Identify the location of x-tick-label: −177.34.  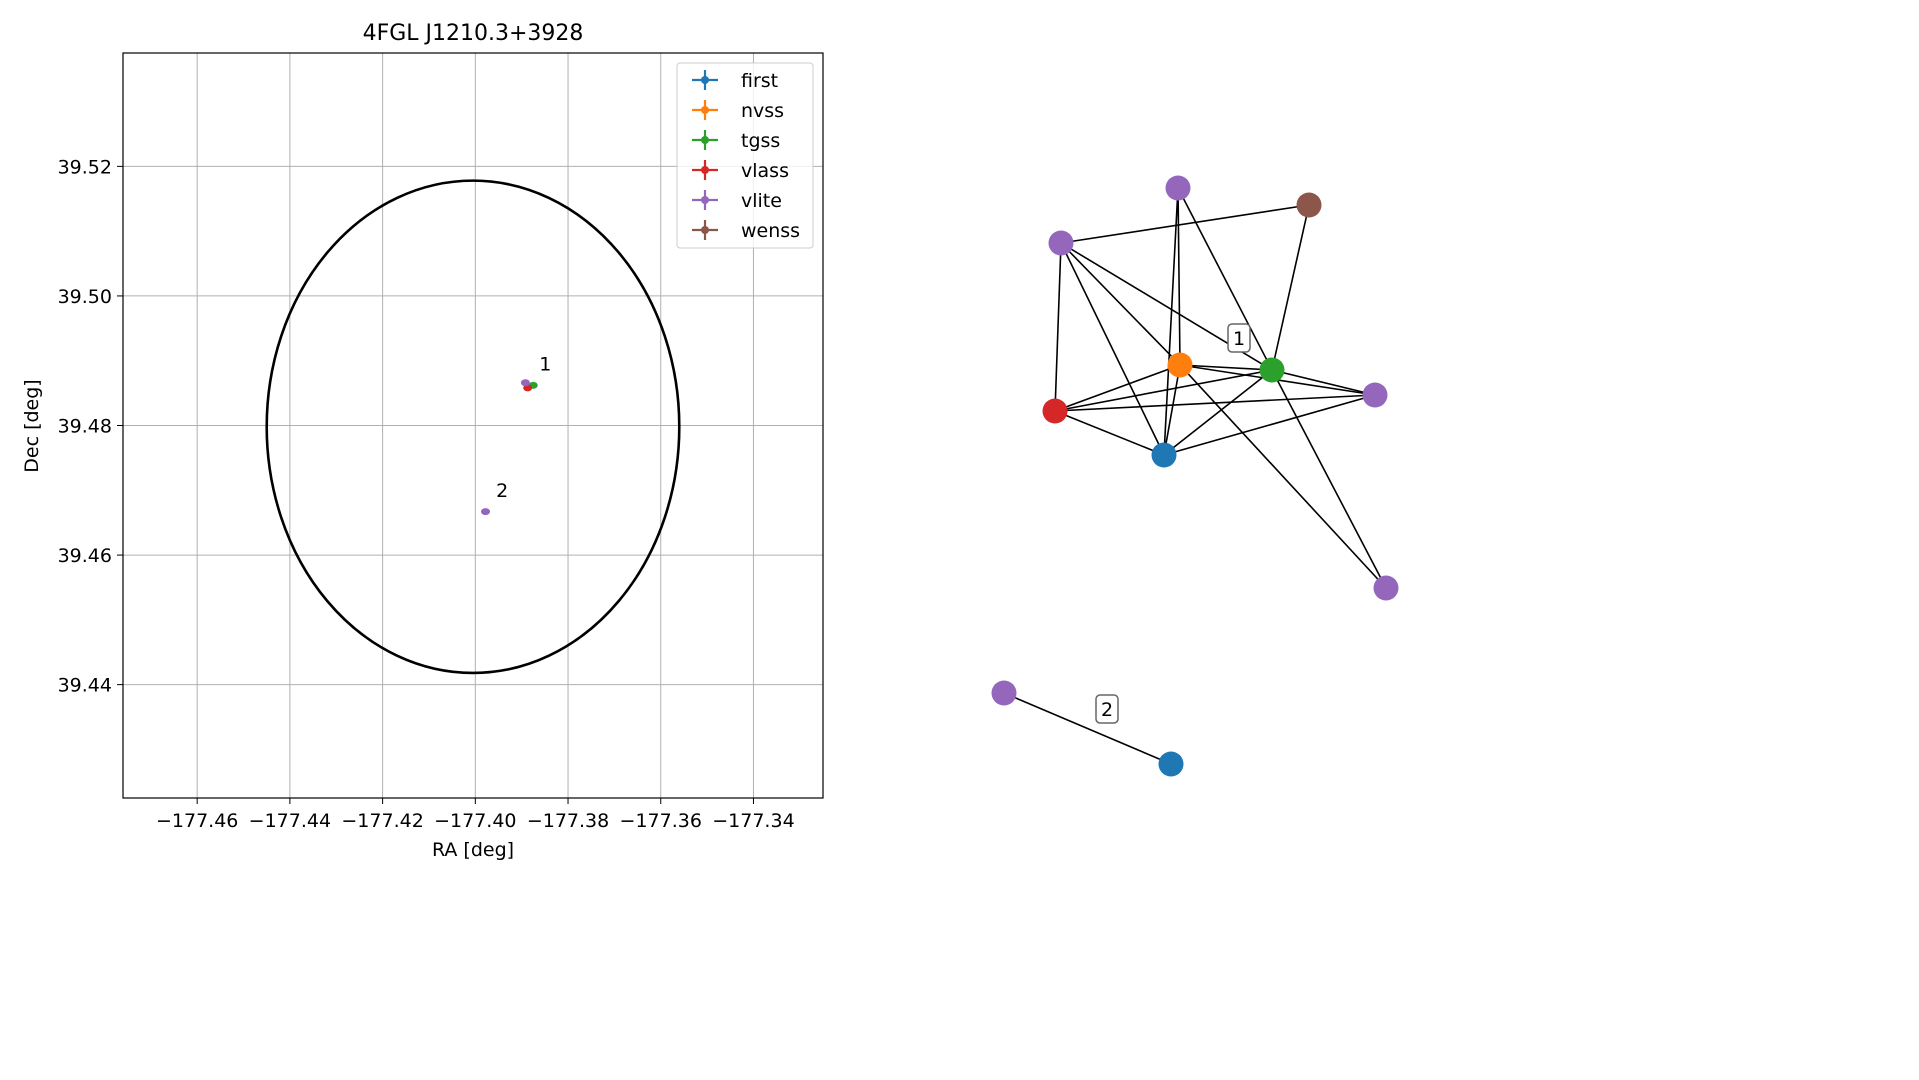
(753, 821).